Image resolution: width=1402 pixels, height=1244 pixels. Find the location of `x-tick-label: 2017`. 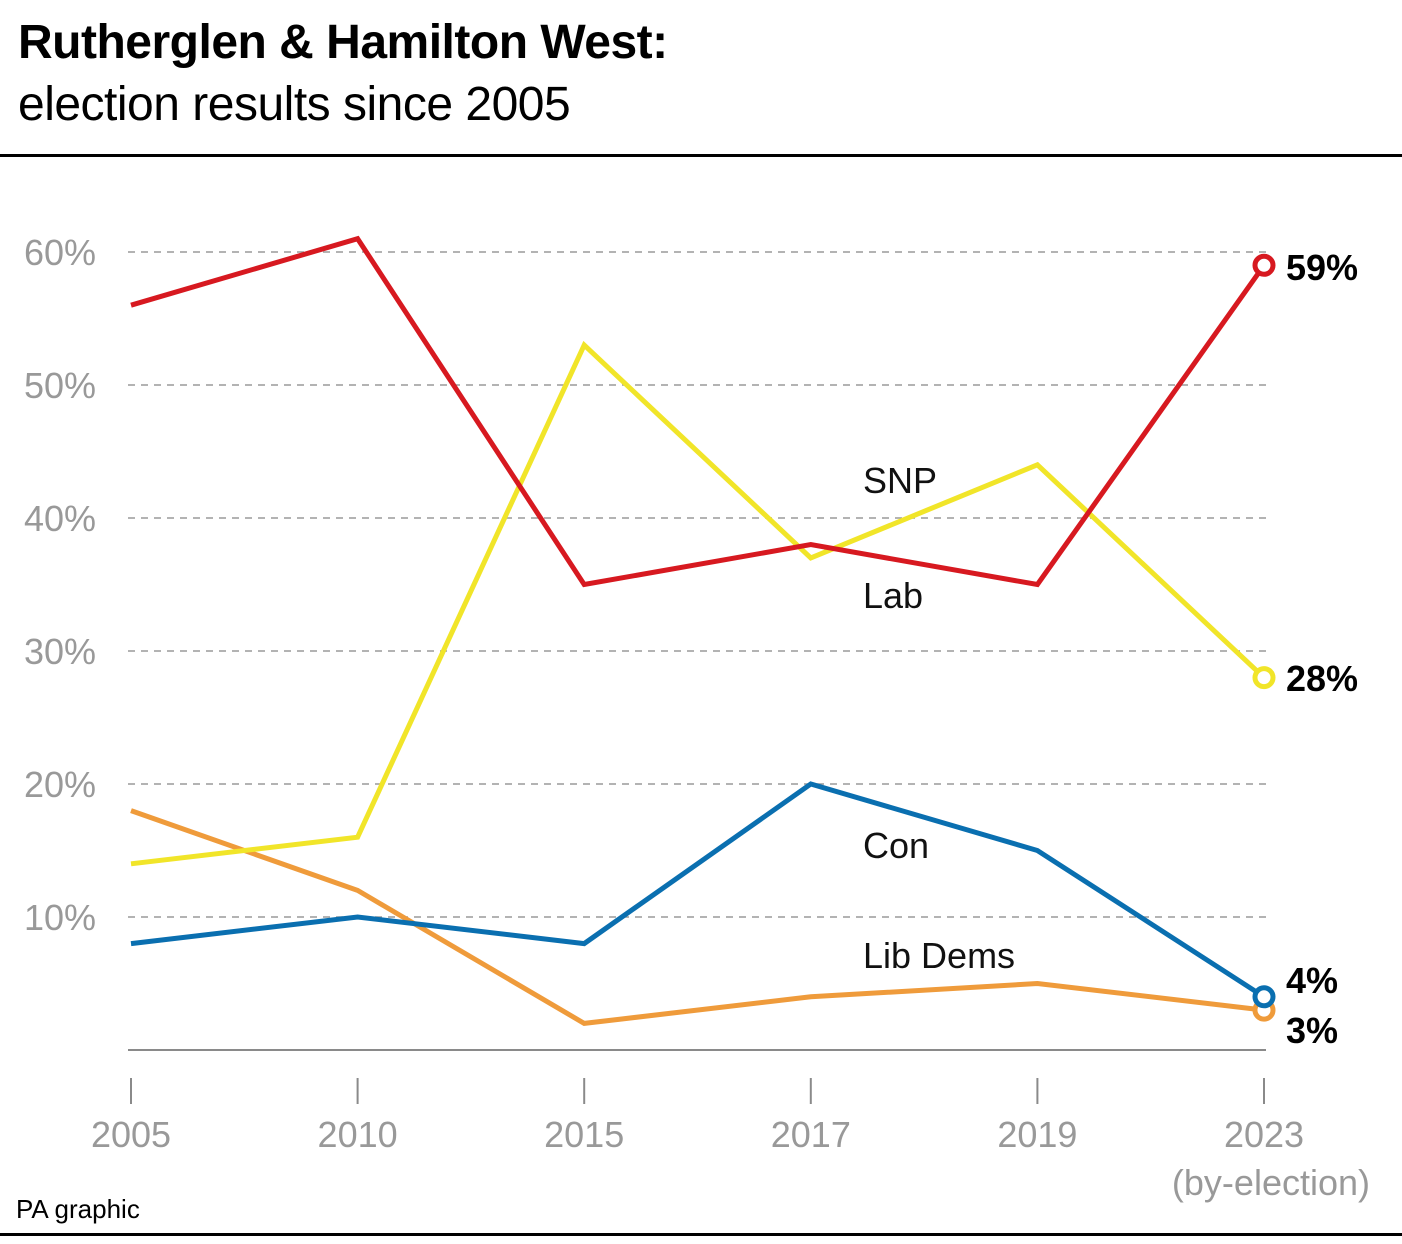

x-tick-label: 2017 is located at coordinates (811, 1134).